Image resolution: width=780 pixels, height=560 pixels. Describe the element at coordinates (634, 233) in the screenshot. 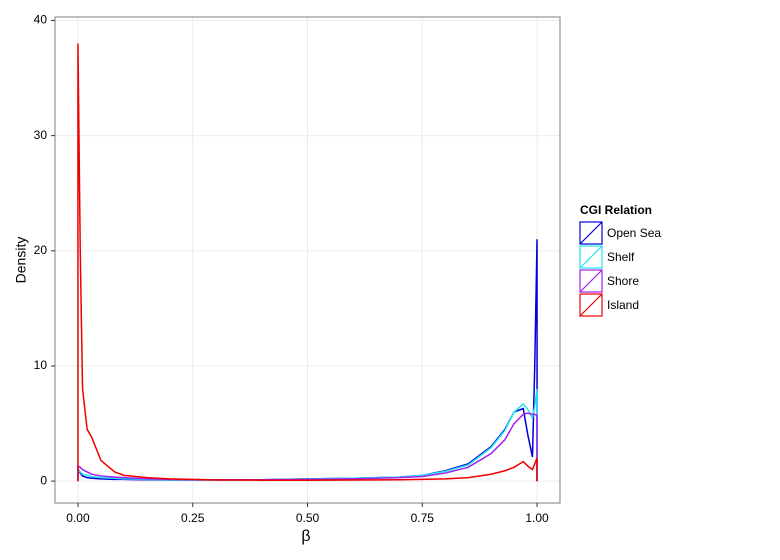

I see `legend-label: Open Sea` at that location.